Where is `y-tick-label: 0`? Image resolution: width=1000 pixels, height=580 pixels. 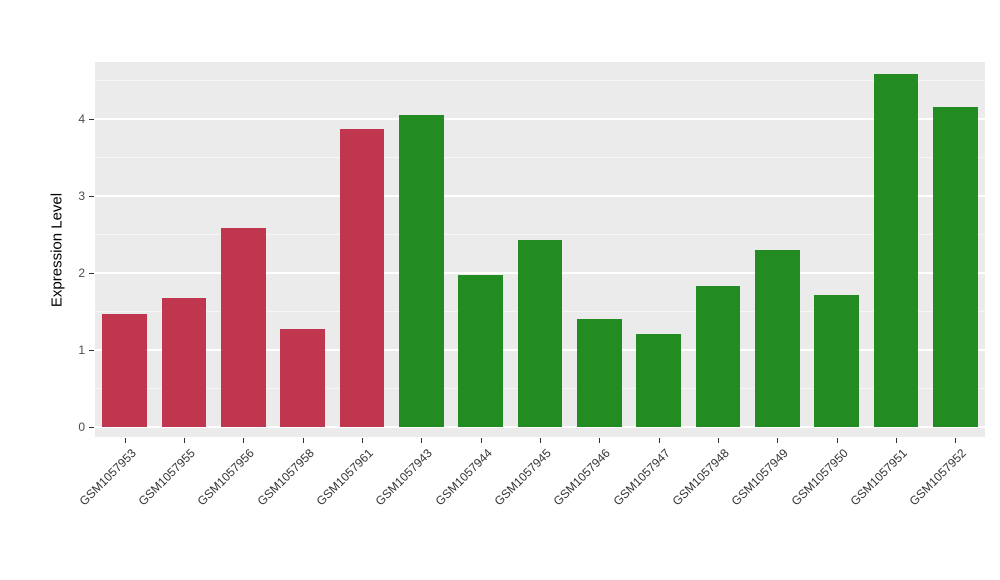 y-tick-label: 0 is located at coordinates (81, 427).